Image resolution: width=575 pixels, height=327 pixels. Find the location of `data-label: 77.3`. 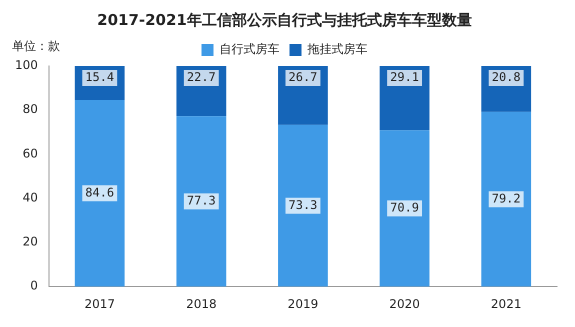

data-label: 77.3 is located at coordinates (201, 200).